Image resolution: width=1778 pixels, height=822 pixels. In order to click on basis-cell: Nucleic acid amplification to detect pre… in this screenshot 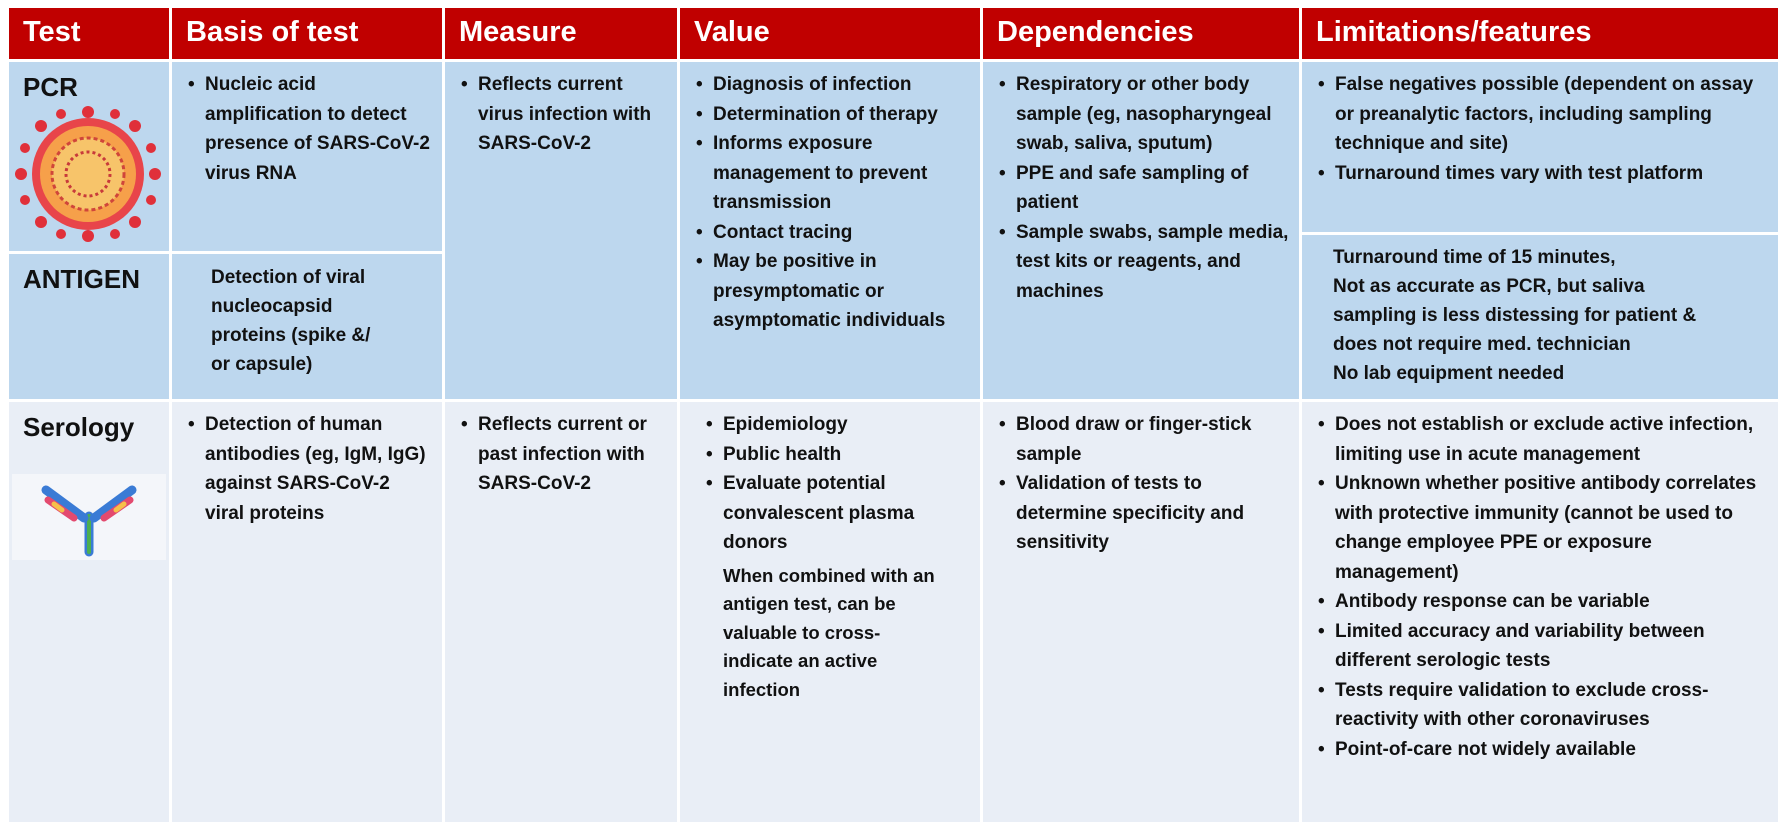, I will do `click(307, 156)`.